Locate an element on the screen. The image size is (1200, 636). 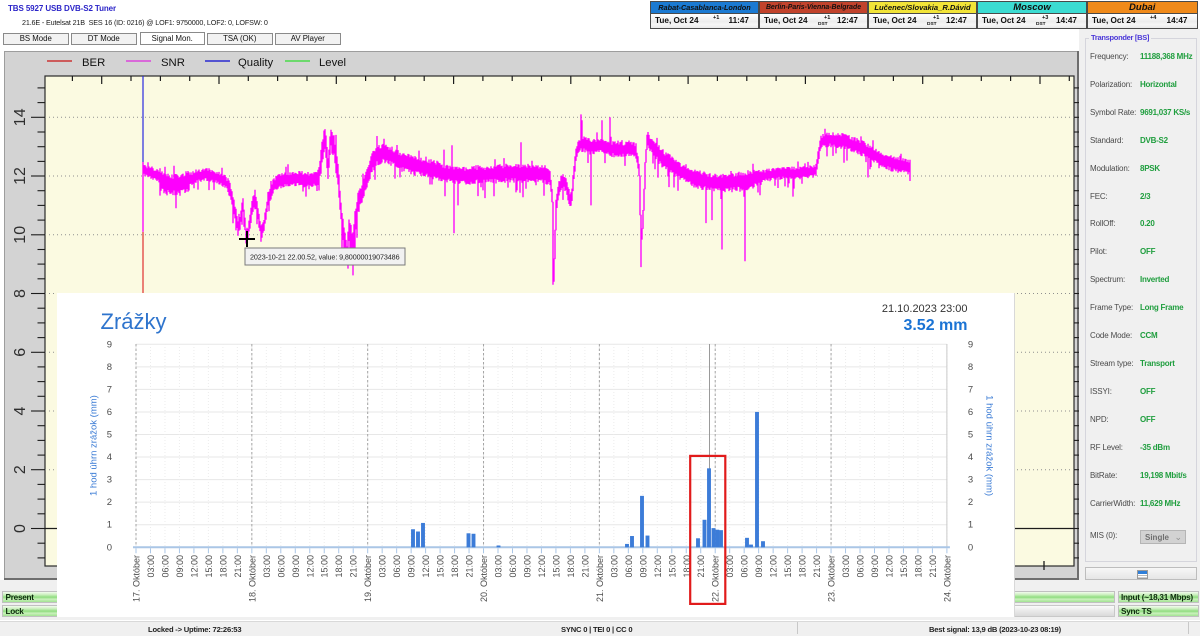
svg-text: 19. Október is located at coordinates (368, 578).